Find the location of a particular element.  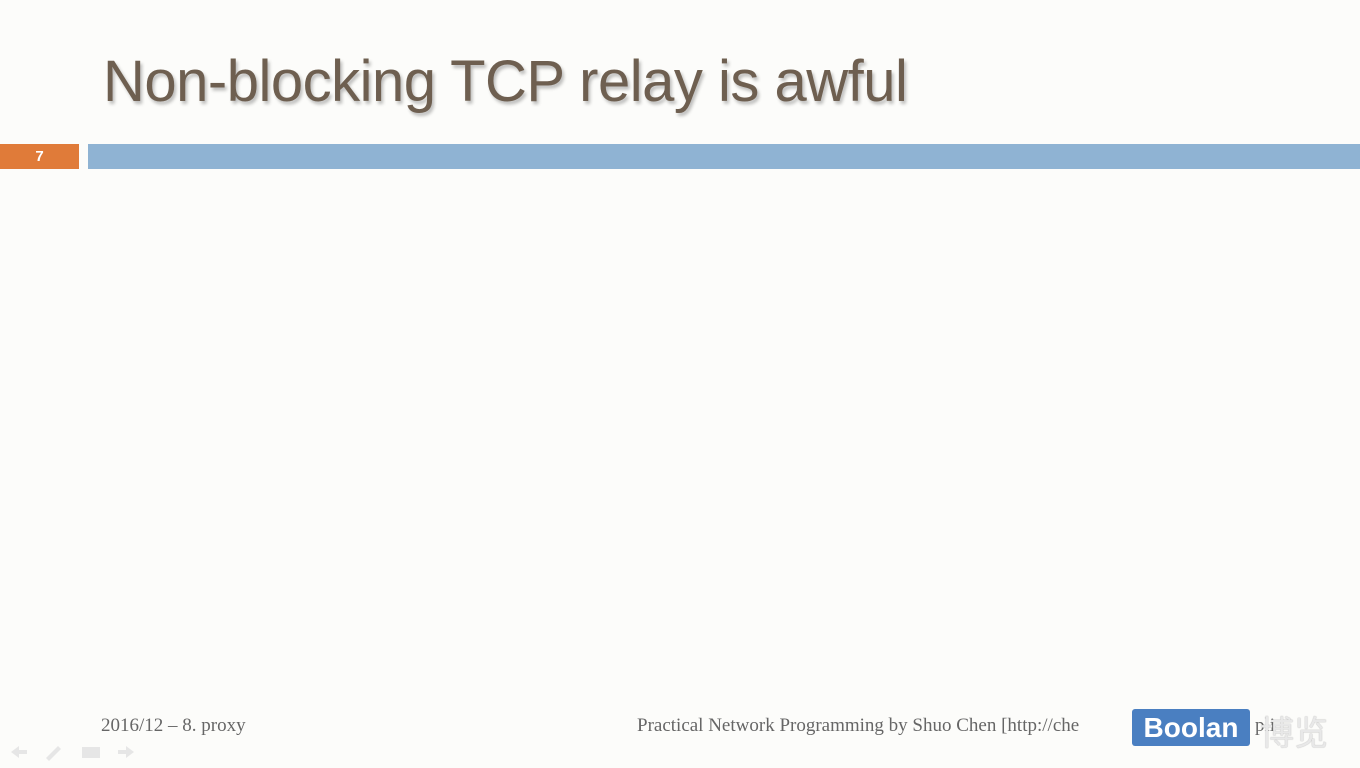

slide-nav is located at coordinates (72, 753).